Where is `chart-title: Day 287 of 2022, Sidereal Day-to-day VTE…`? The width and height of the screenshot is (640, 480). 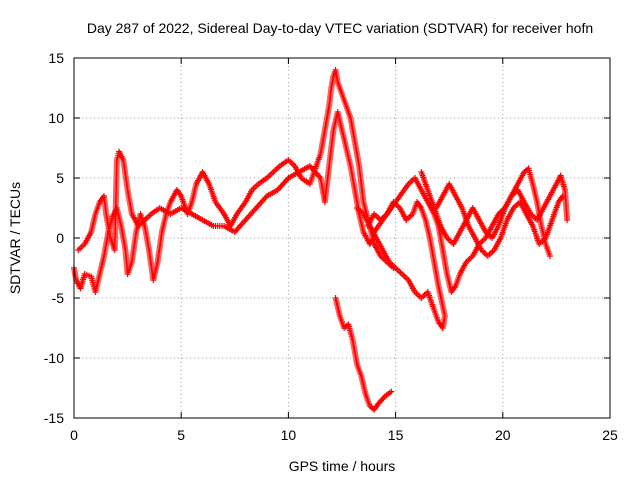 chart-title: Day 287 of 2022, Sidereal Day-to-day VTE… is located at coordinates (340, 28).